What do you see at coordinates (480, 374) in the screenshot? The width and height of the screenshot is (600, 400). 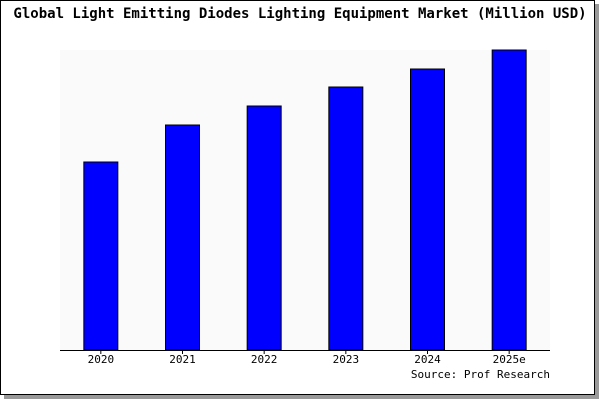 I see `source-note: Source: Prof Research` at bounding box center [480, 374].